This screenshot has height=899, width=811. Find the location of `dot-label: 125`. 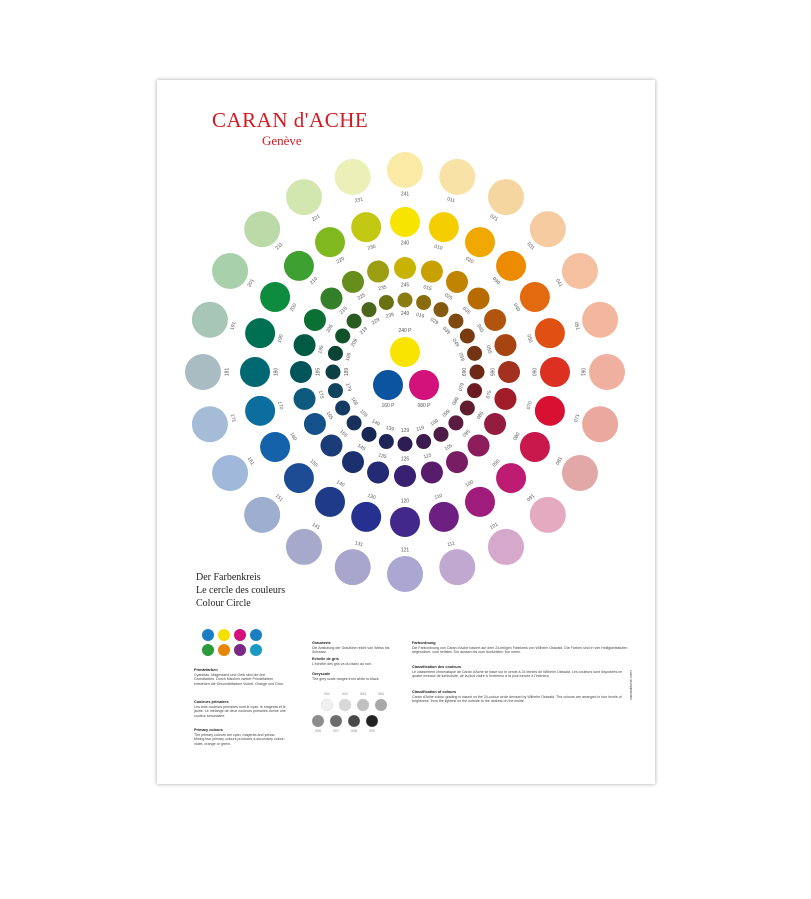

dot-label: 125 is located at coordinates (405, 459).